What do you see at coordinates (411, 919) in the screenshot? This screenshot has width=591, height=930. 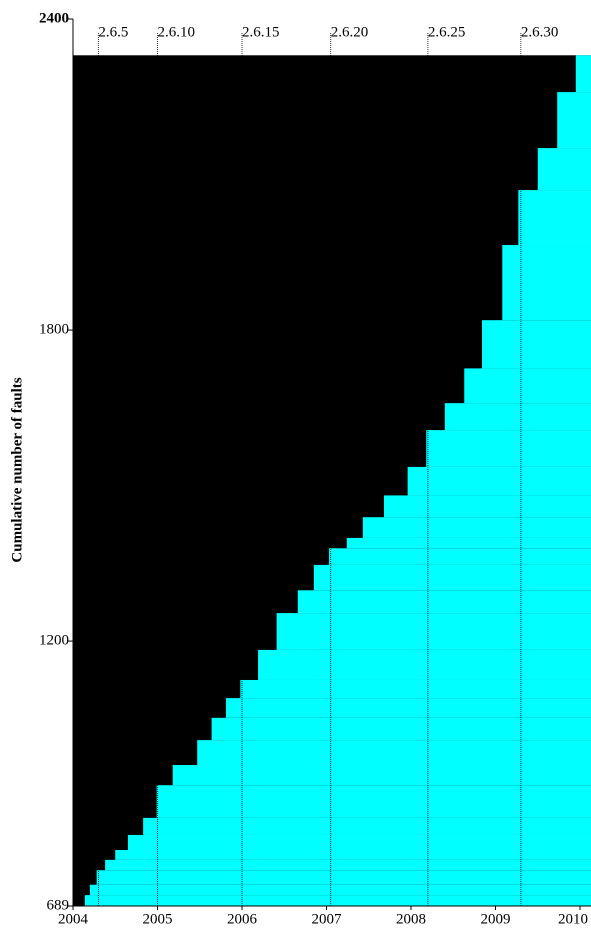 I see `x-tick-label: 2008` at bounding box center [411, 919].